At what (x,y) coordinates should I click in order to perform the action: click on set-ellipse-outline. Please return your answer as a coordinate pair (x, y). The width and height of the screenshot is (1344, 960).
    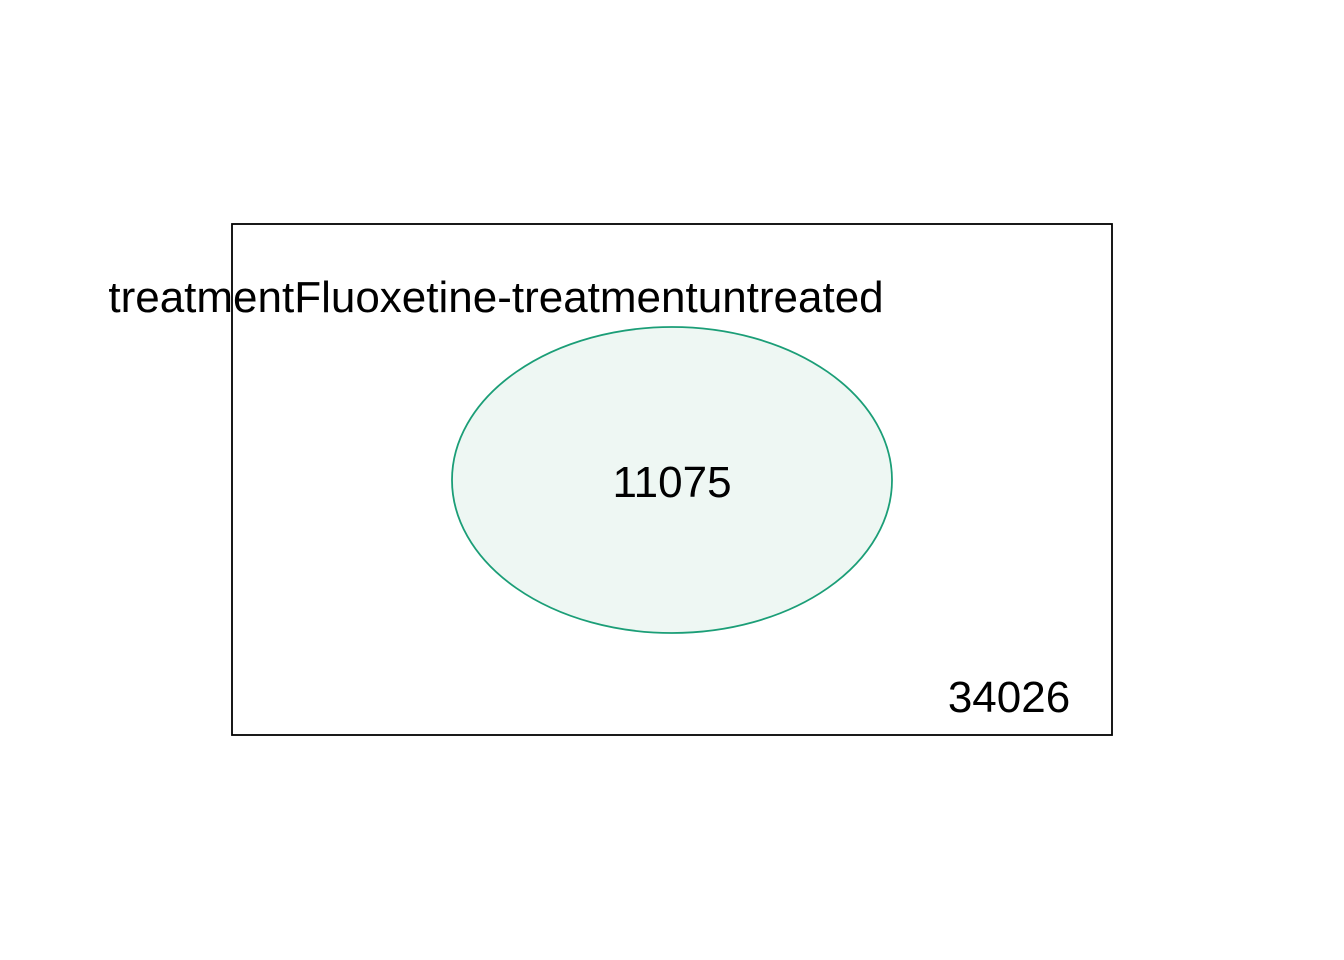
    Looking at the image, I should click on (672, 480).